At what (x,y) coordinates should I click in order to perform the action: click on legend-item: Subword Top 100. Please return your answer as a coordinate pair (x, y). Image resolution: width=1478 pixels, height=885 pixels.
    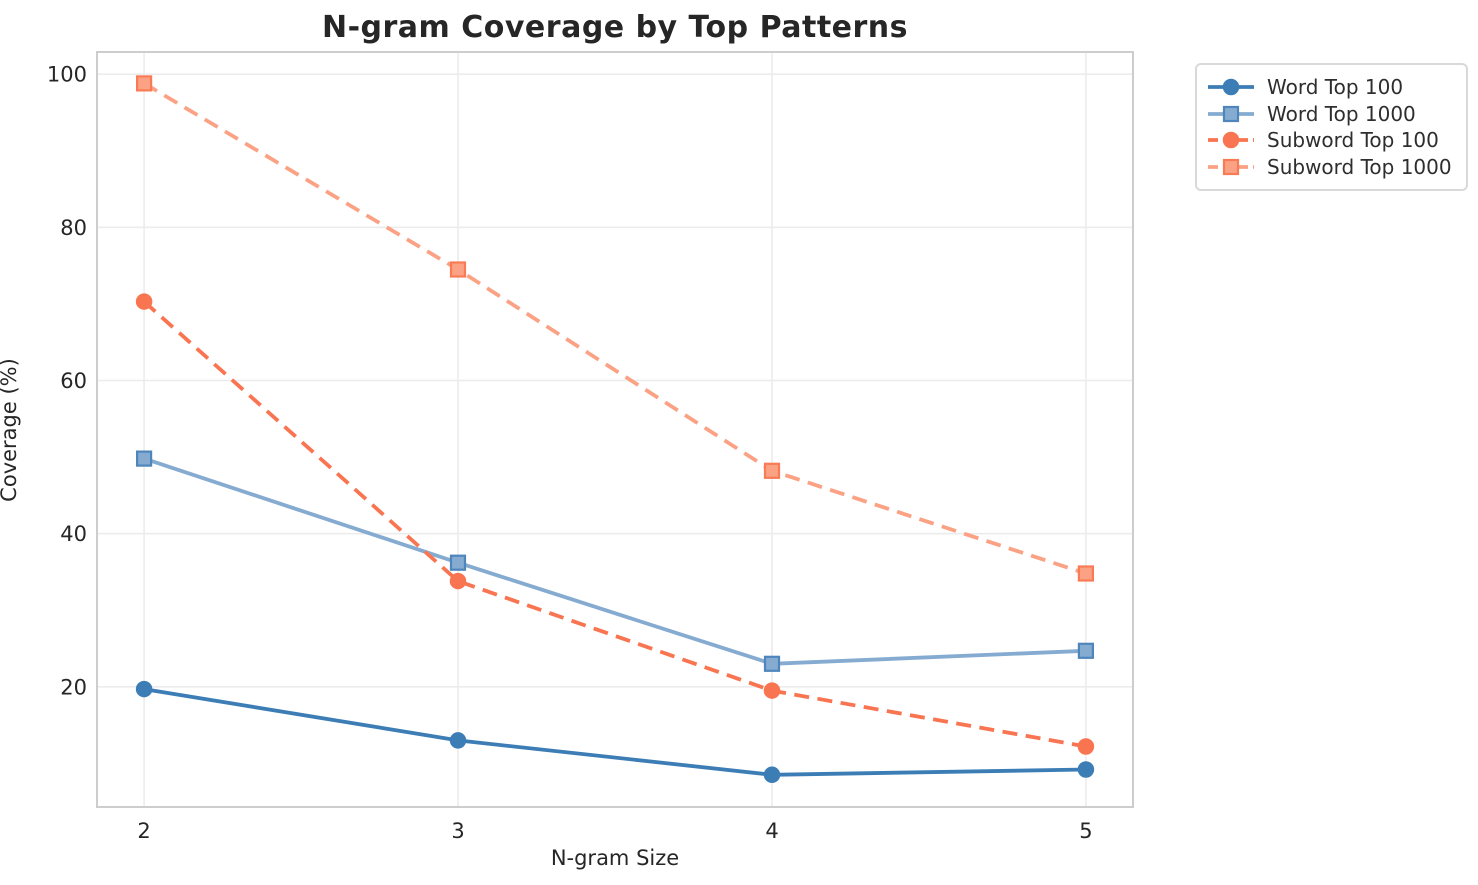
    Looking at the image, I should click on (1329, 140).